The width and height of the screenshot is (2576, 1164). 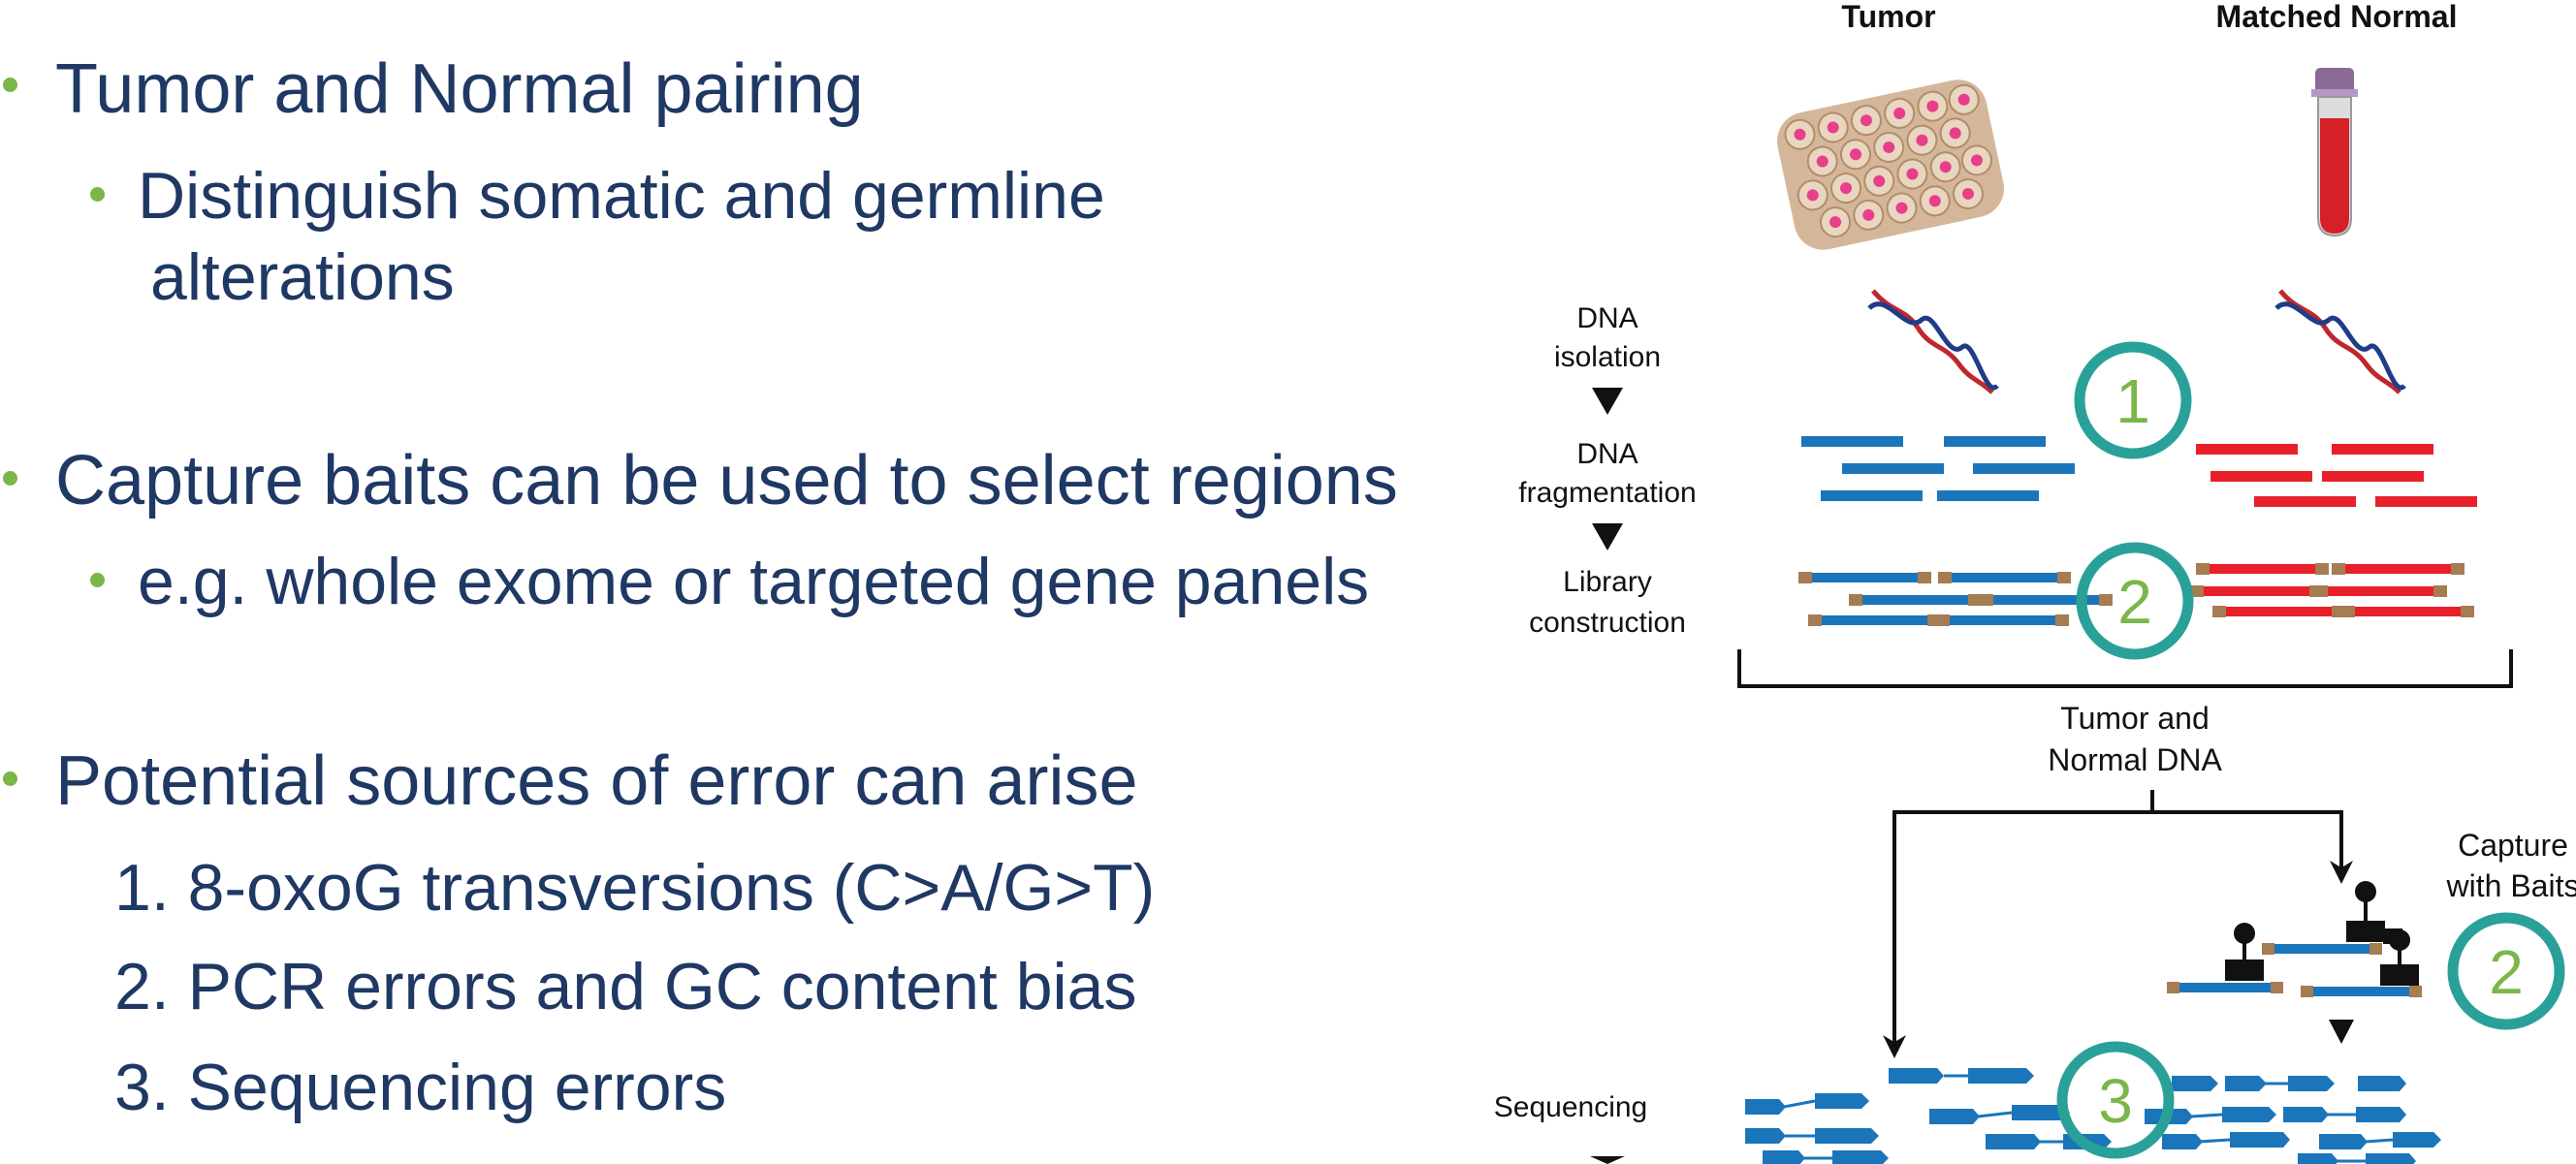 What do you see at coordinates (621, 196) in the screenshot?
I see `sub-bullet-distinguish: Distinguish somatic and germline` at bounding box center [621, 196].